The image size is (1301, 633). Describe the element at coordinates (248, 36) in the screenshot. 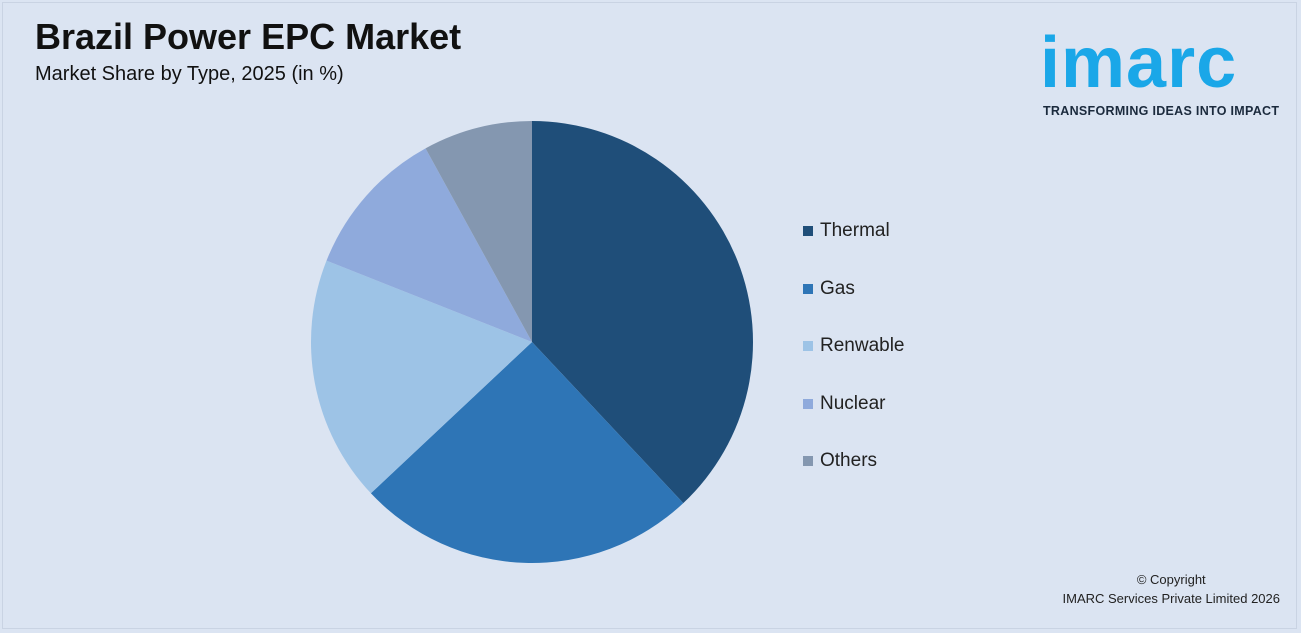

I see `chart-title: Brazil Power EPC Market` at that location.